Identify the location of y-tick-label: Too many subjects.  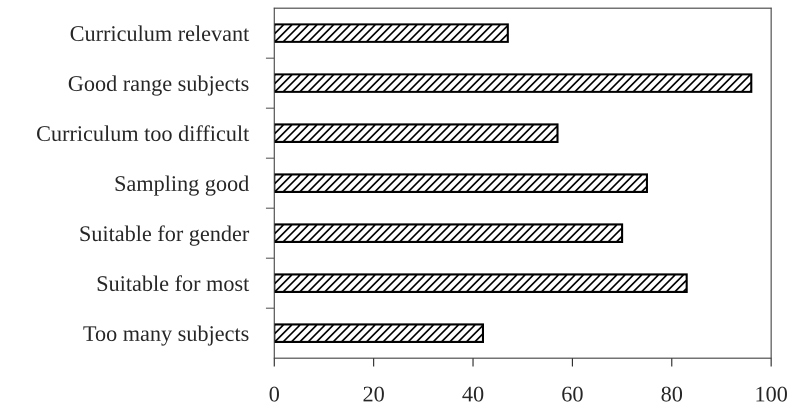
(165, 335).